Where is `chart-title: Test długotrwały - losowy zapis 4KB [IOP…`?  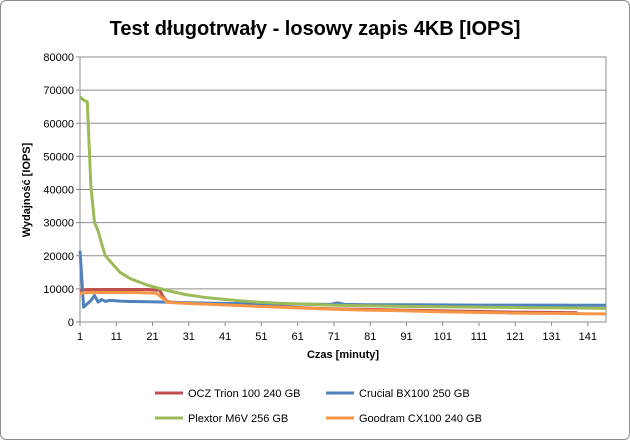
chart-title: Test długotrwały - losowy zapis 4KB [IOP… is located at coordinates (315, 29).